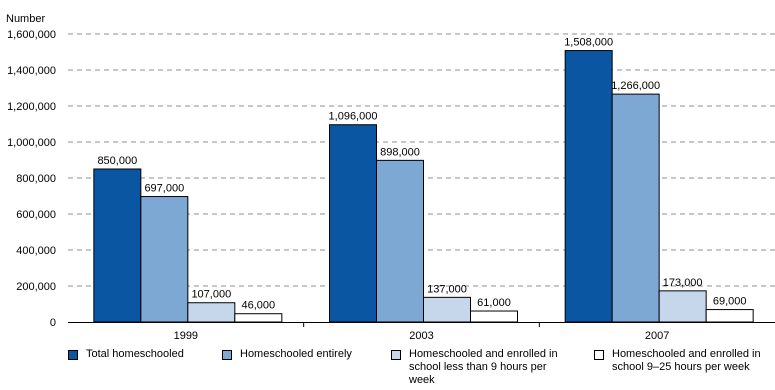 The height and width of the screenshot is (390, 775). I want to click on legend-item-total-homeschooled: Total homeschooled, so click(143, 354).